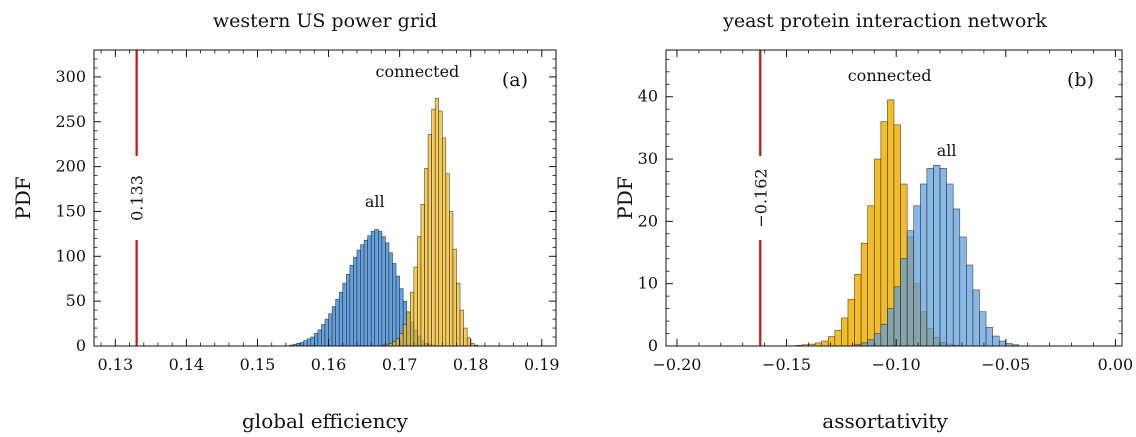 The width and height of the screenshot is (1136, 437). Describe the element at coordinates (325, 21) in the screenshot. I see `panel-a-title: western US power grid` at that location.